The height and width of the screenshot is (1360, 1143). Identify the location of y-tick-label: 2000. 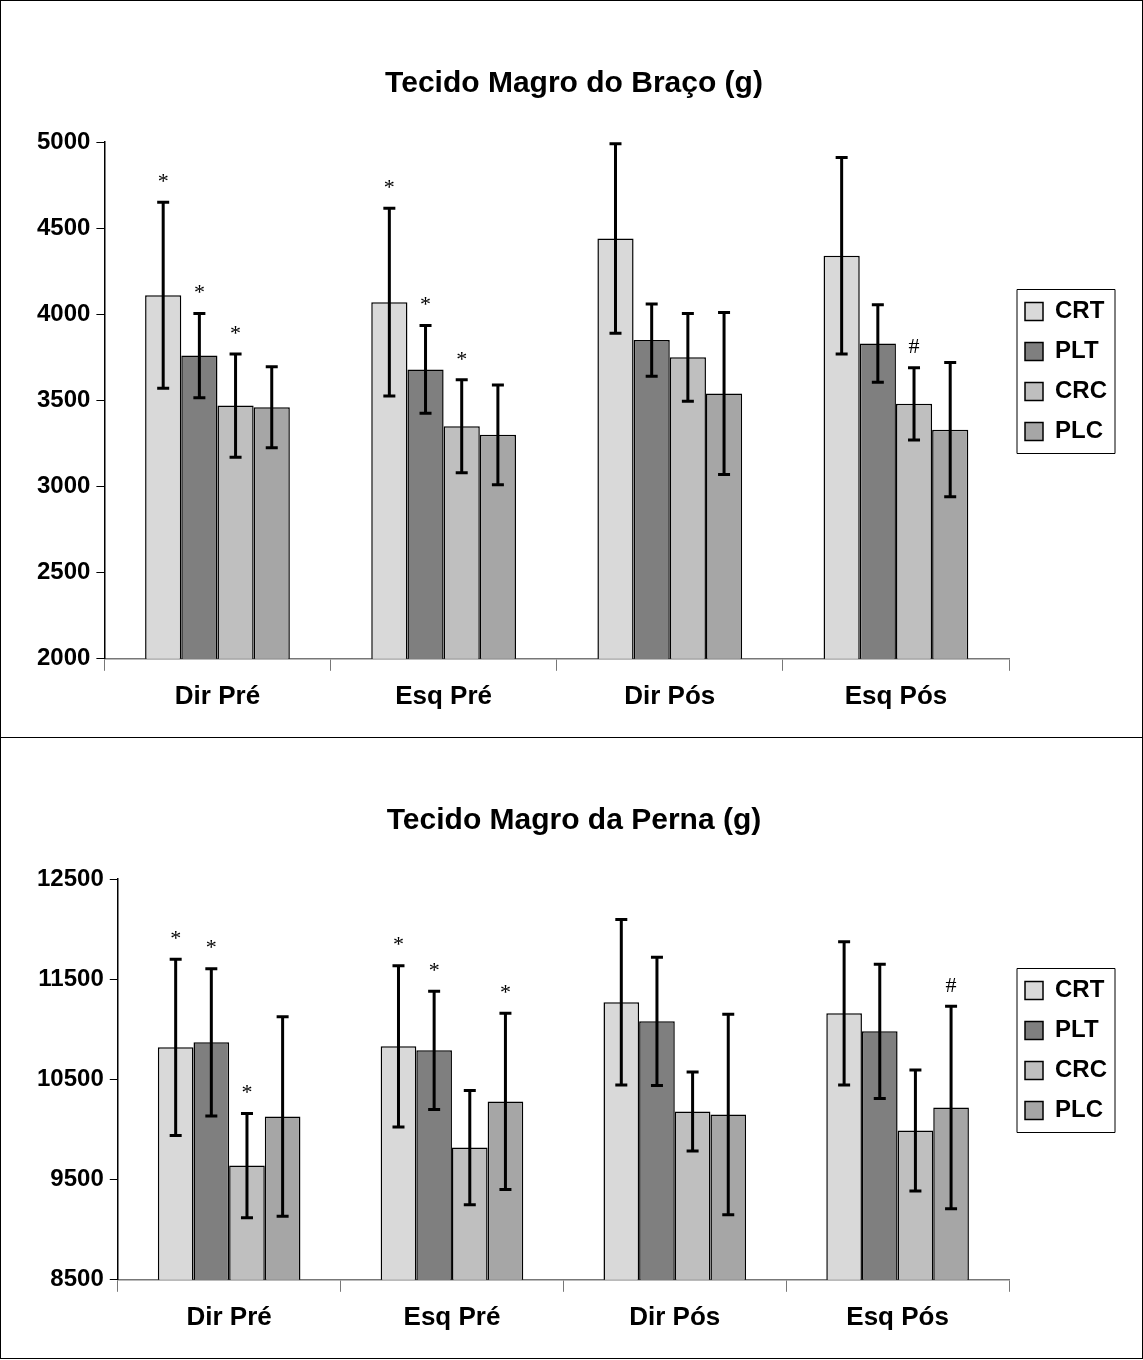
(64, 657).